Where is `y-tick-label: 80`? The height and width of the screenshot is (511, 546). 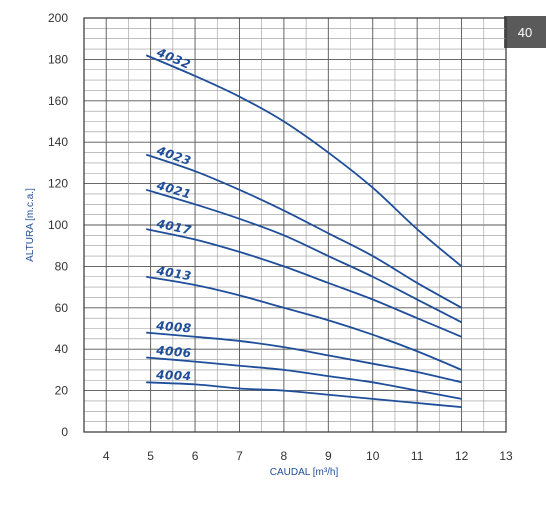
y-tick-label: 80 is located at coordinates (62, 266).